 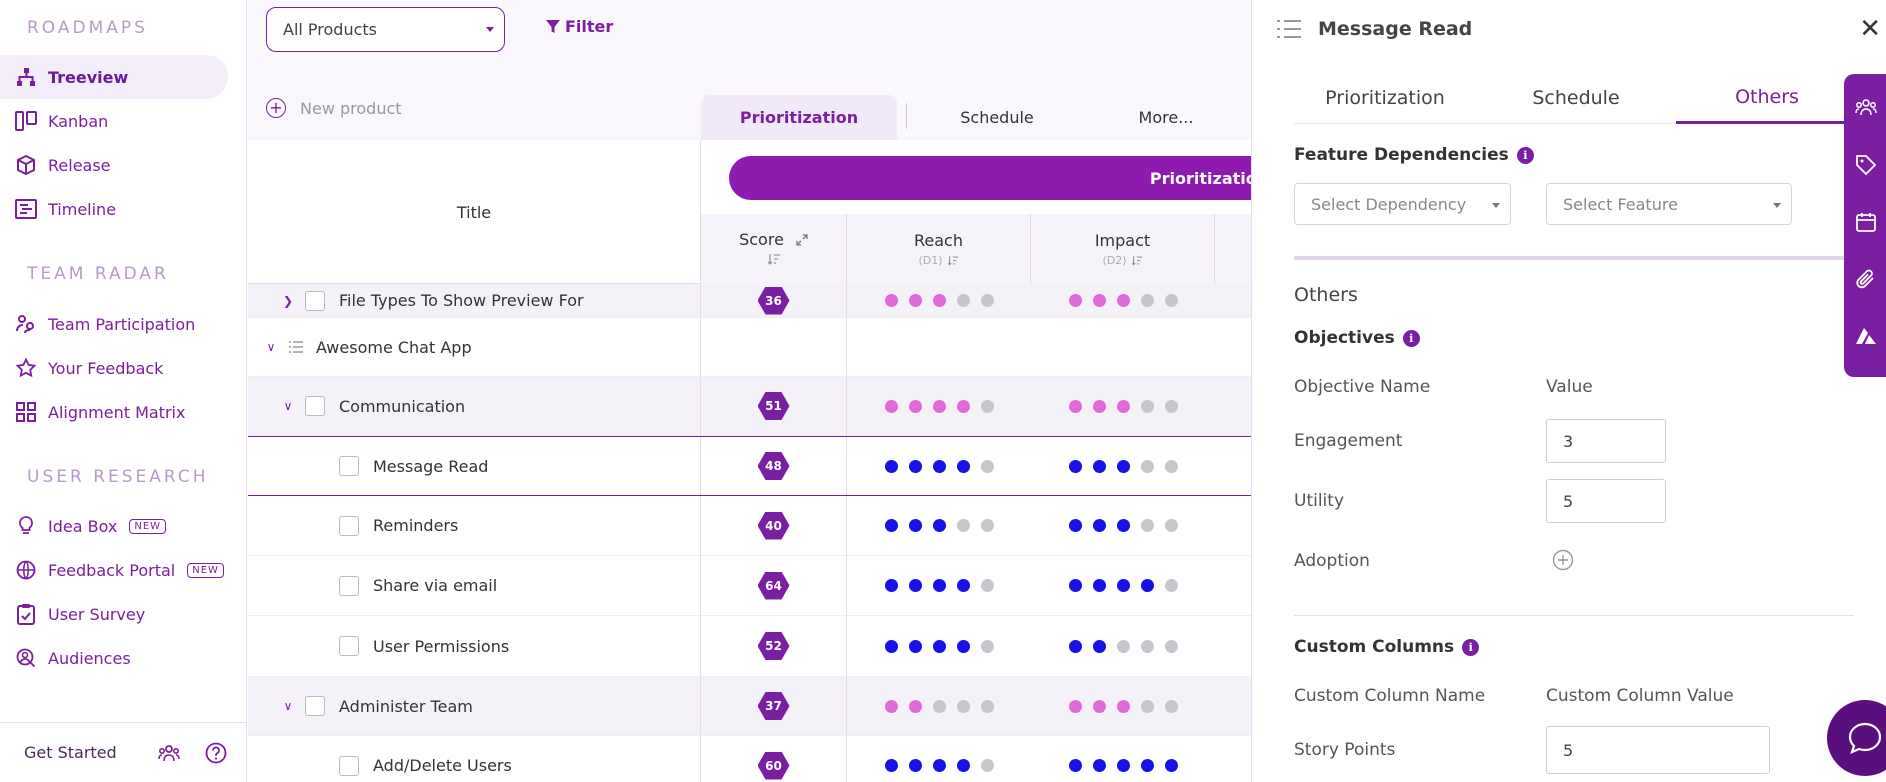 What do you see at coordinates (1402, 204) in the screenshot?
I see `select-dependency-dropdown: Select Dependency` at bounding box center [1402, 204].